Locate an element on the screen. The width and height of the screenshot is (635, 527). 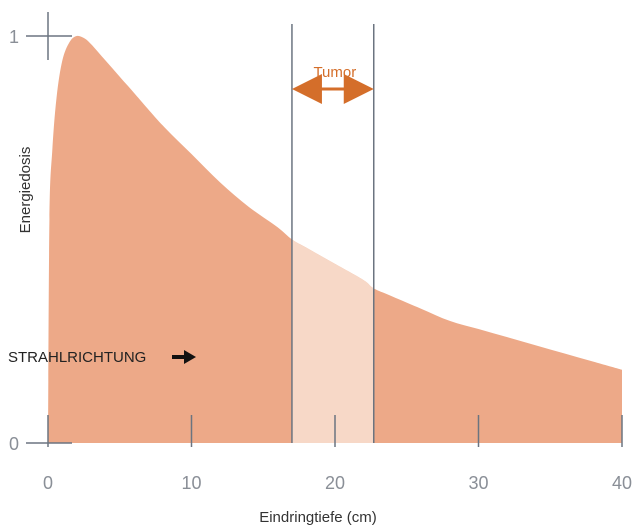
x-axis-title: Eindringtiefe (cm) is located at coordinates (318, 517).